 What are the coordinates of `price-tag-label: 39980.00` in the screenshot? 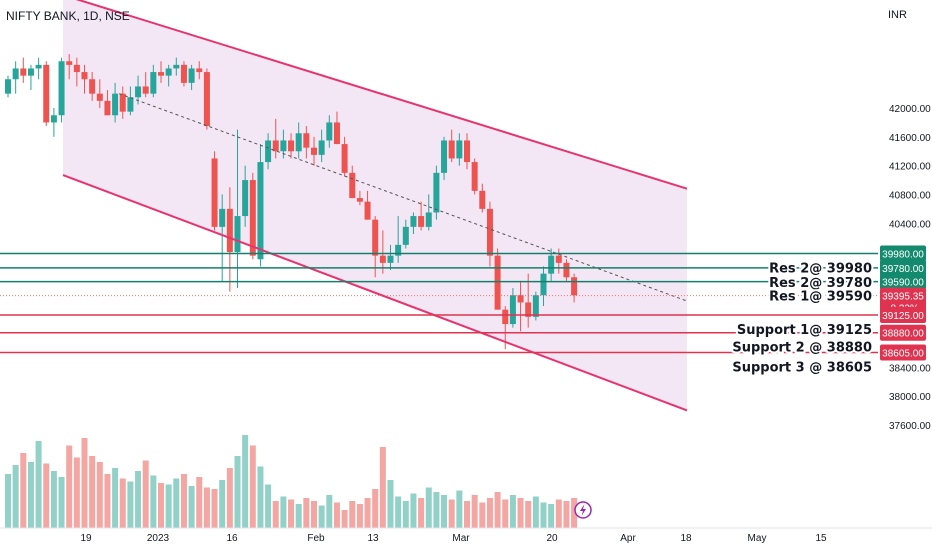 It's located at (903, 255).